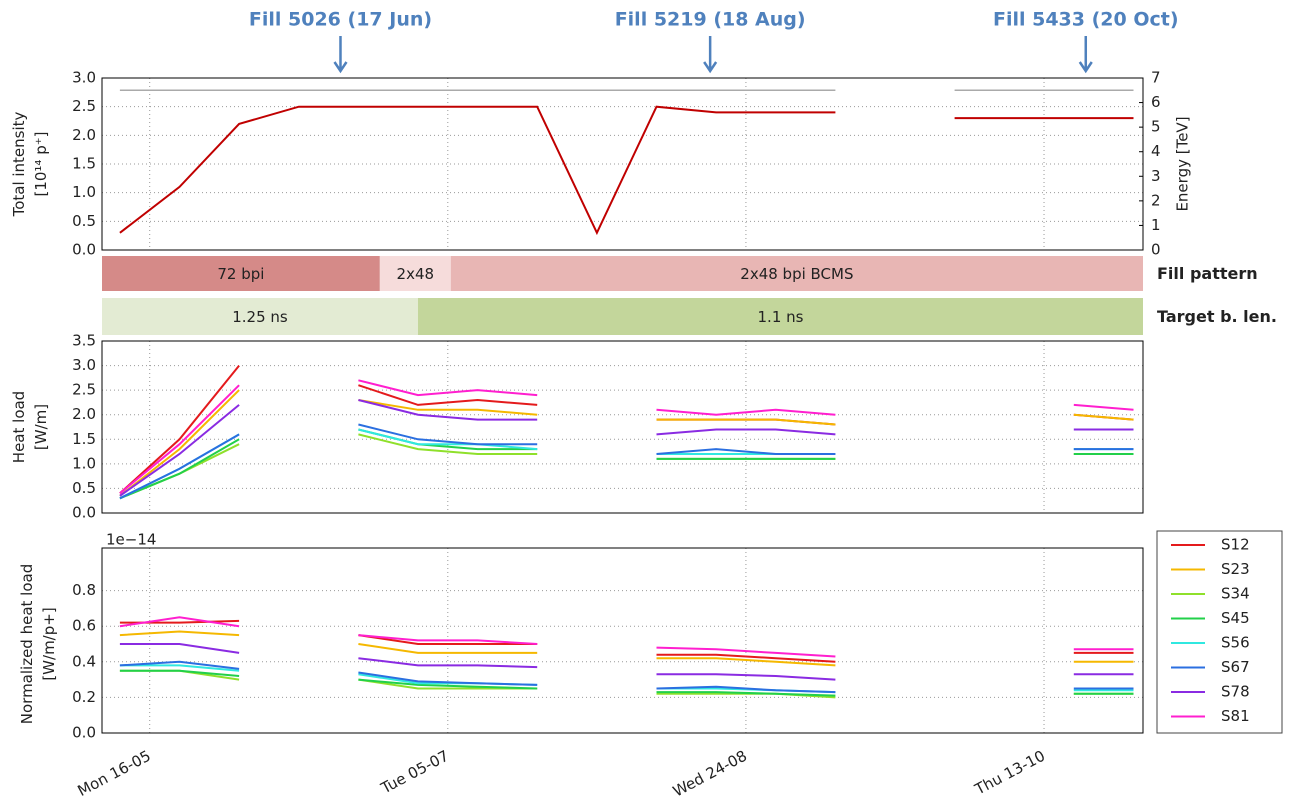 This screenshot has height=807, width=1290. Describe the element at coordinates (1086, 20) in the screenshot. I see `annotation: Fill 5433 (20 Oct)` at that location.